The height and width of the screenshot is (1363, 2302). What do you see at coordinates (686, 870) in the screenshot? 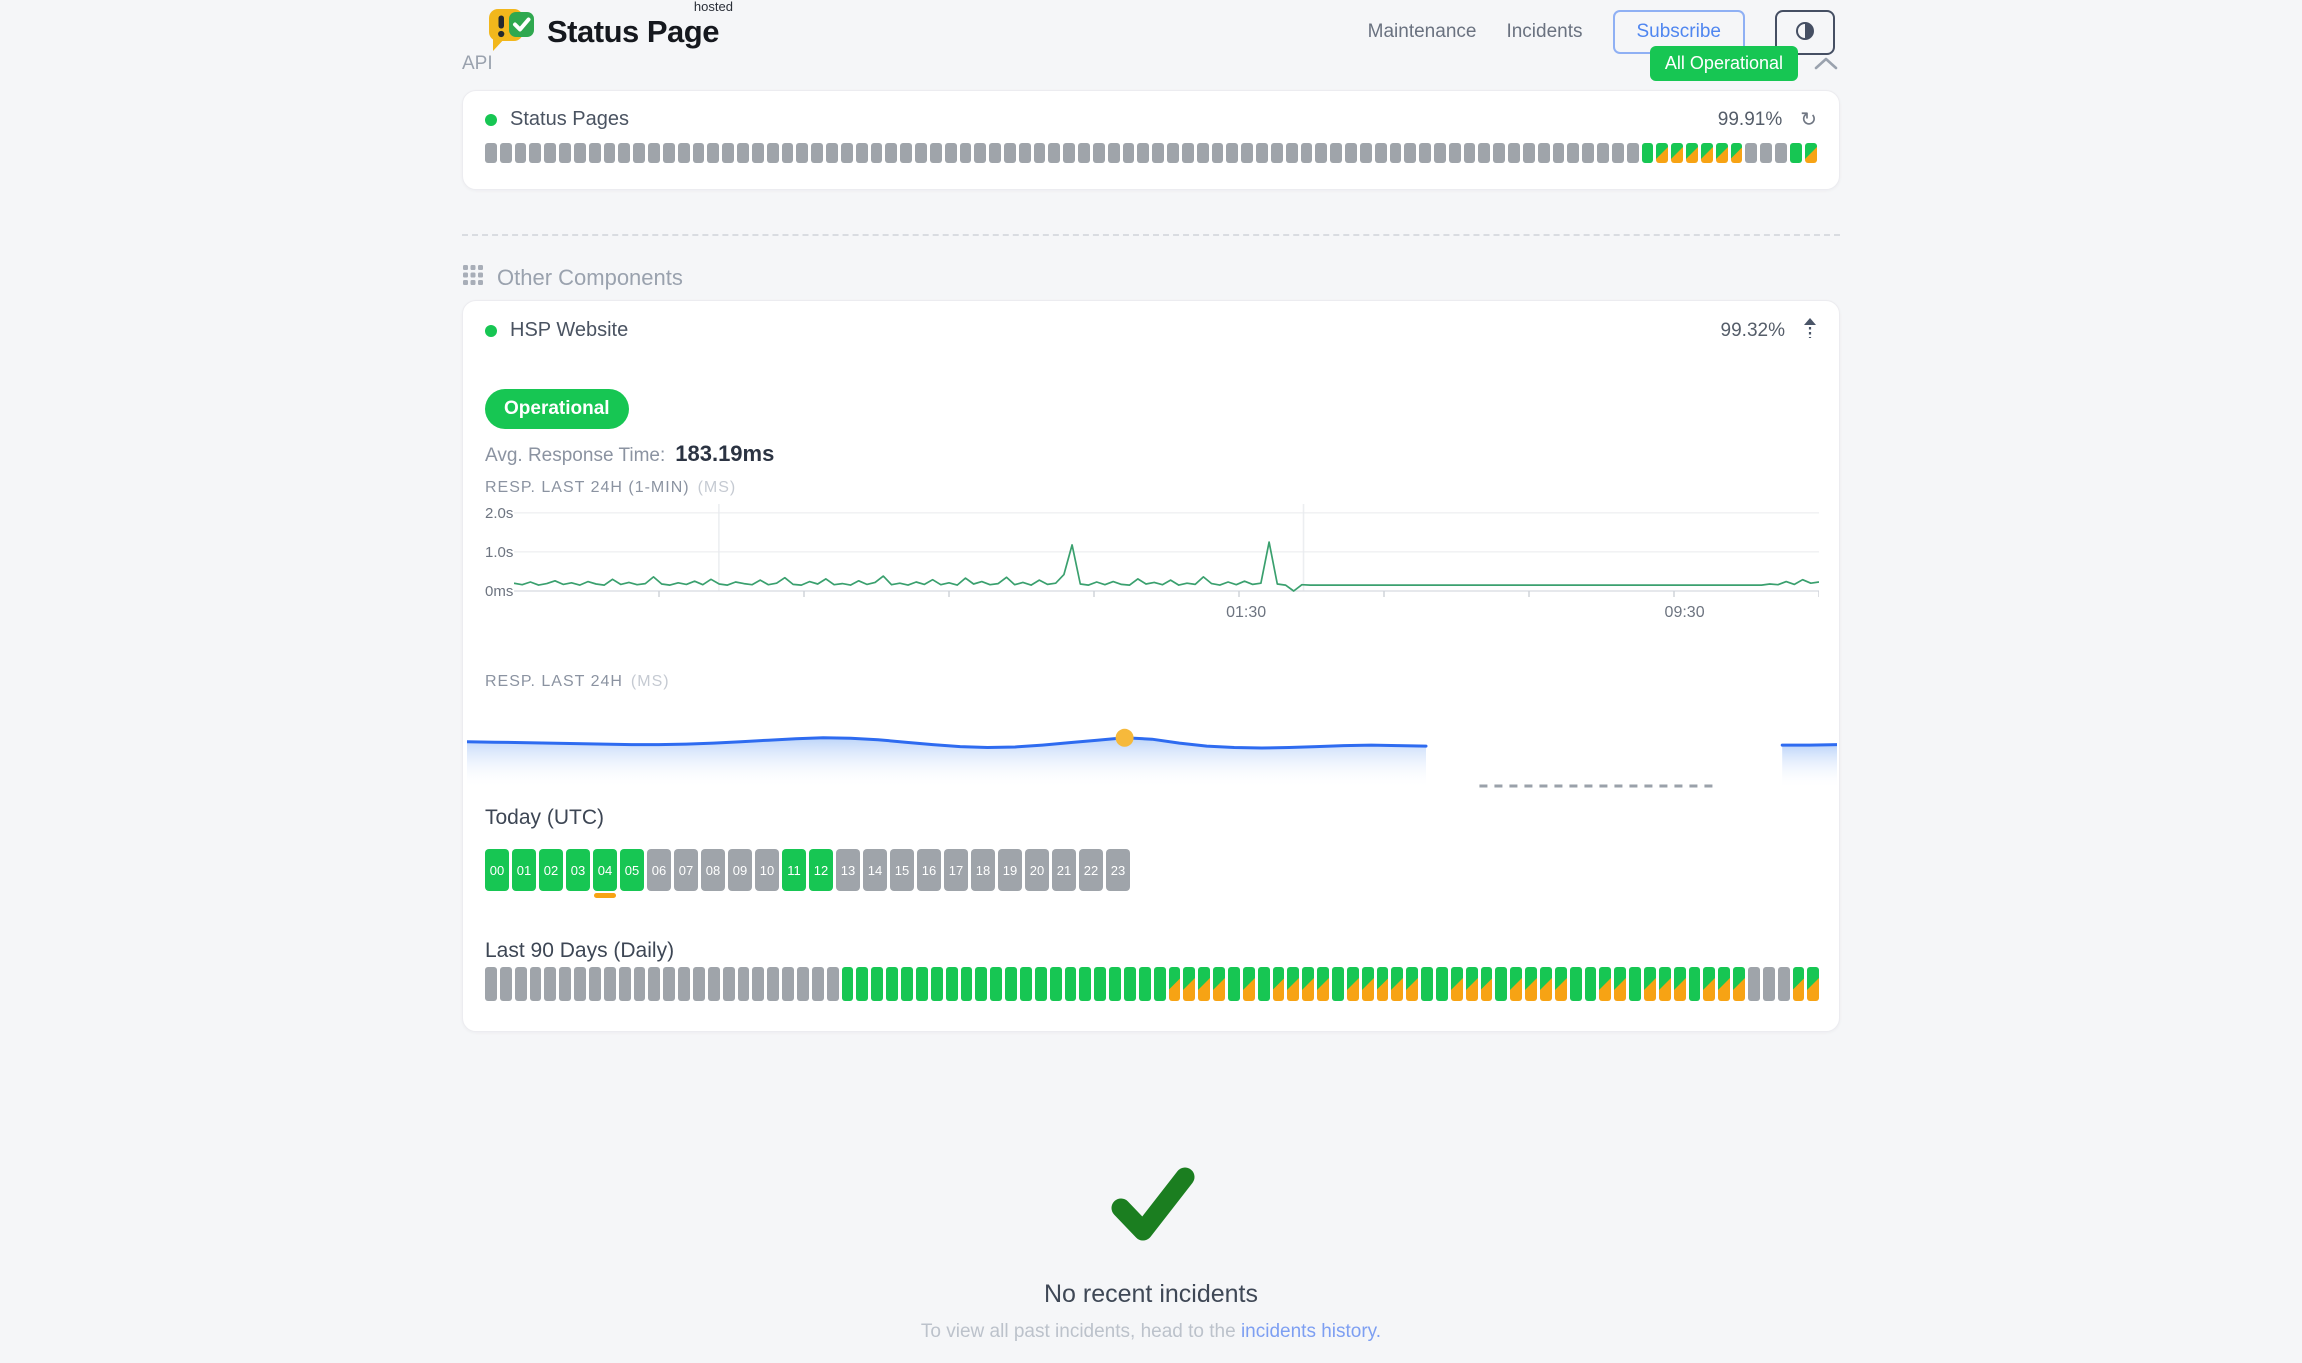
I see `hour-block-07: 07` at bounding box center [686, 870].